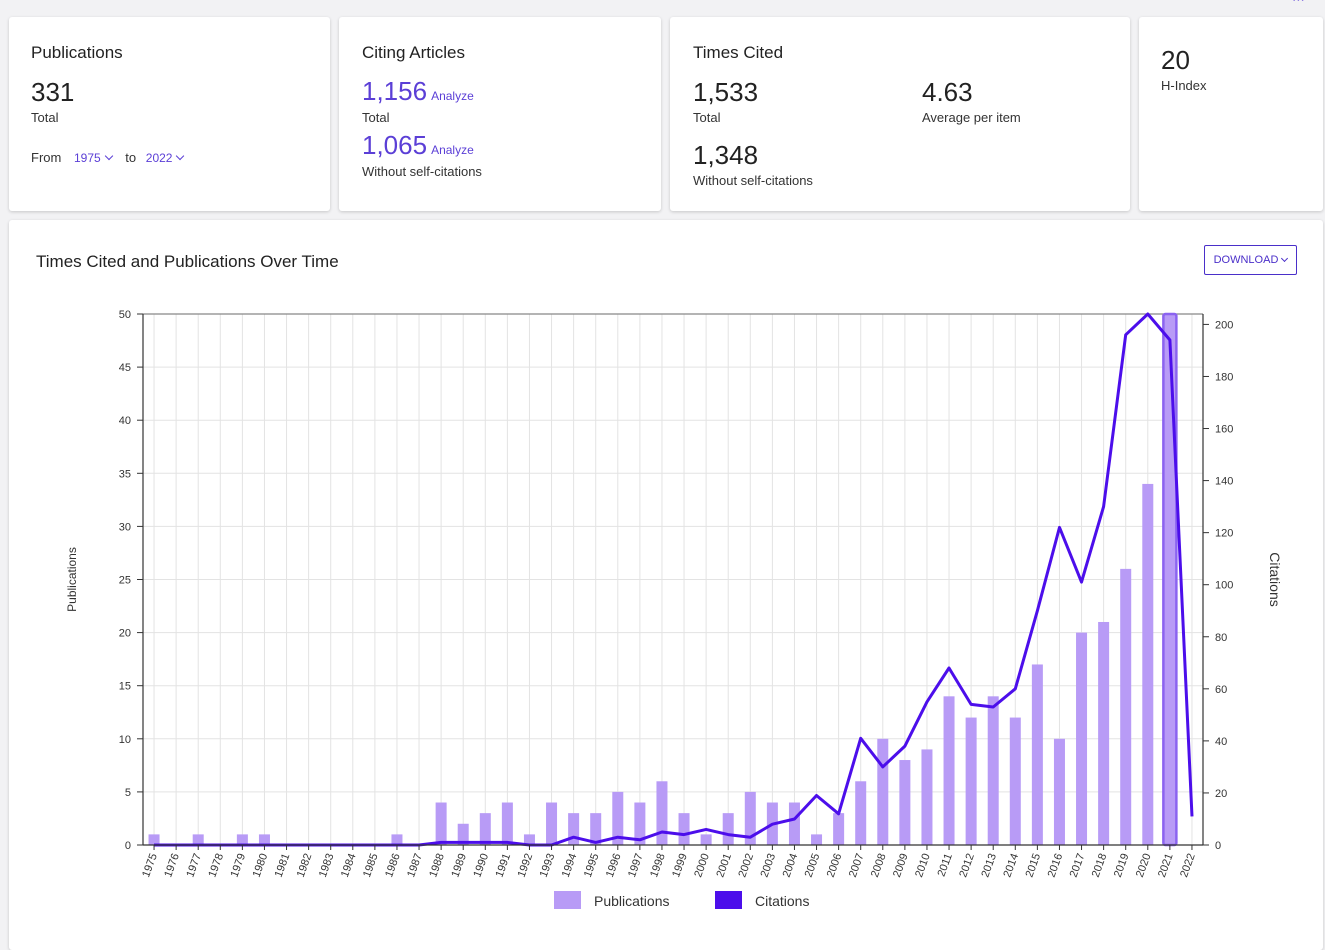 The width and height of the screenshot is (1325, 950). I want to click on download-label: DOWNLOAD, so click(1246, 260).